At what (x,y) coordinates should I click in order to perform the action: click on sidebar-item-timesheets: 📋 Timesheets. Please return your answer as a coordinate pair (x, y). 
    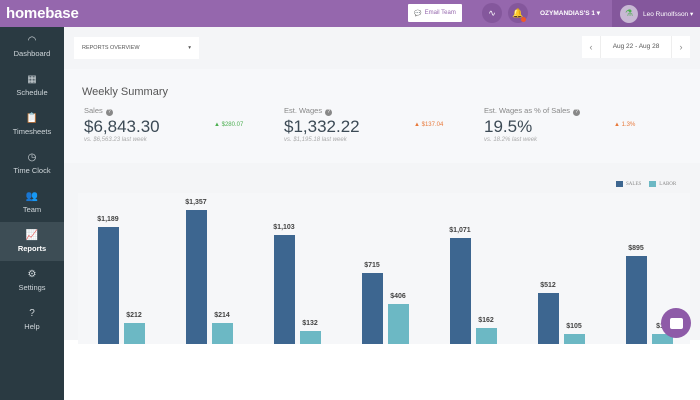
    Looking at the image, I should click on (32, 124).